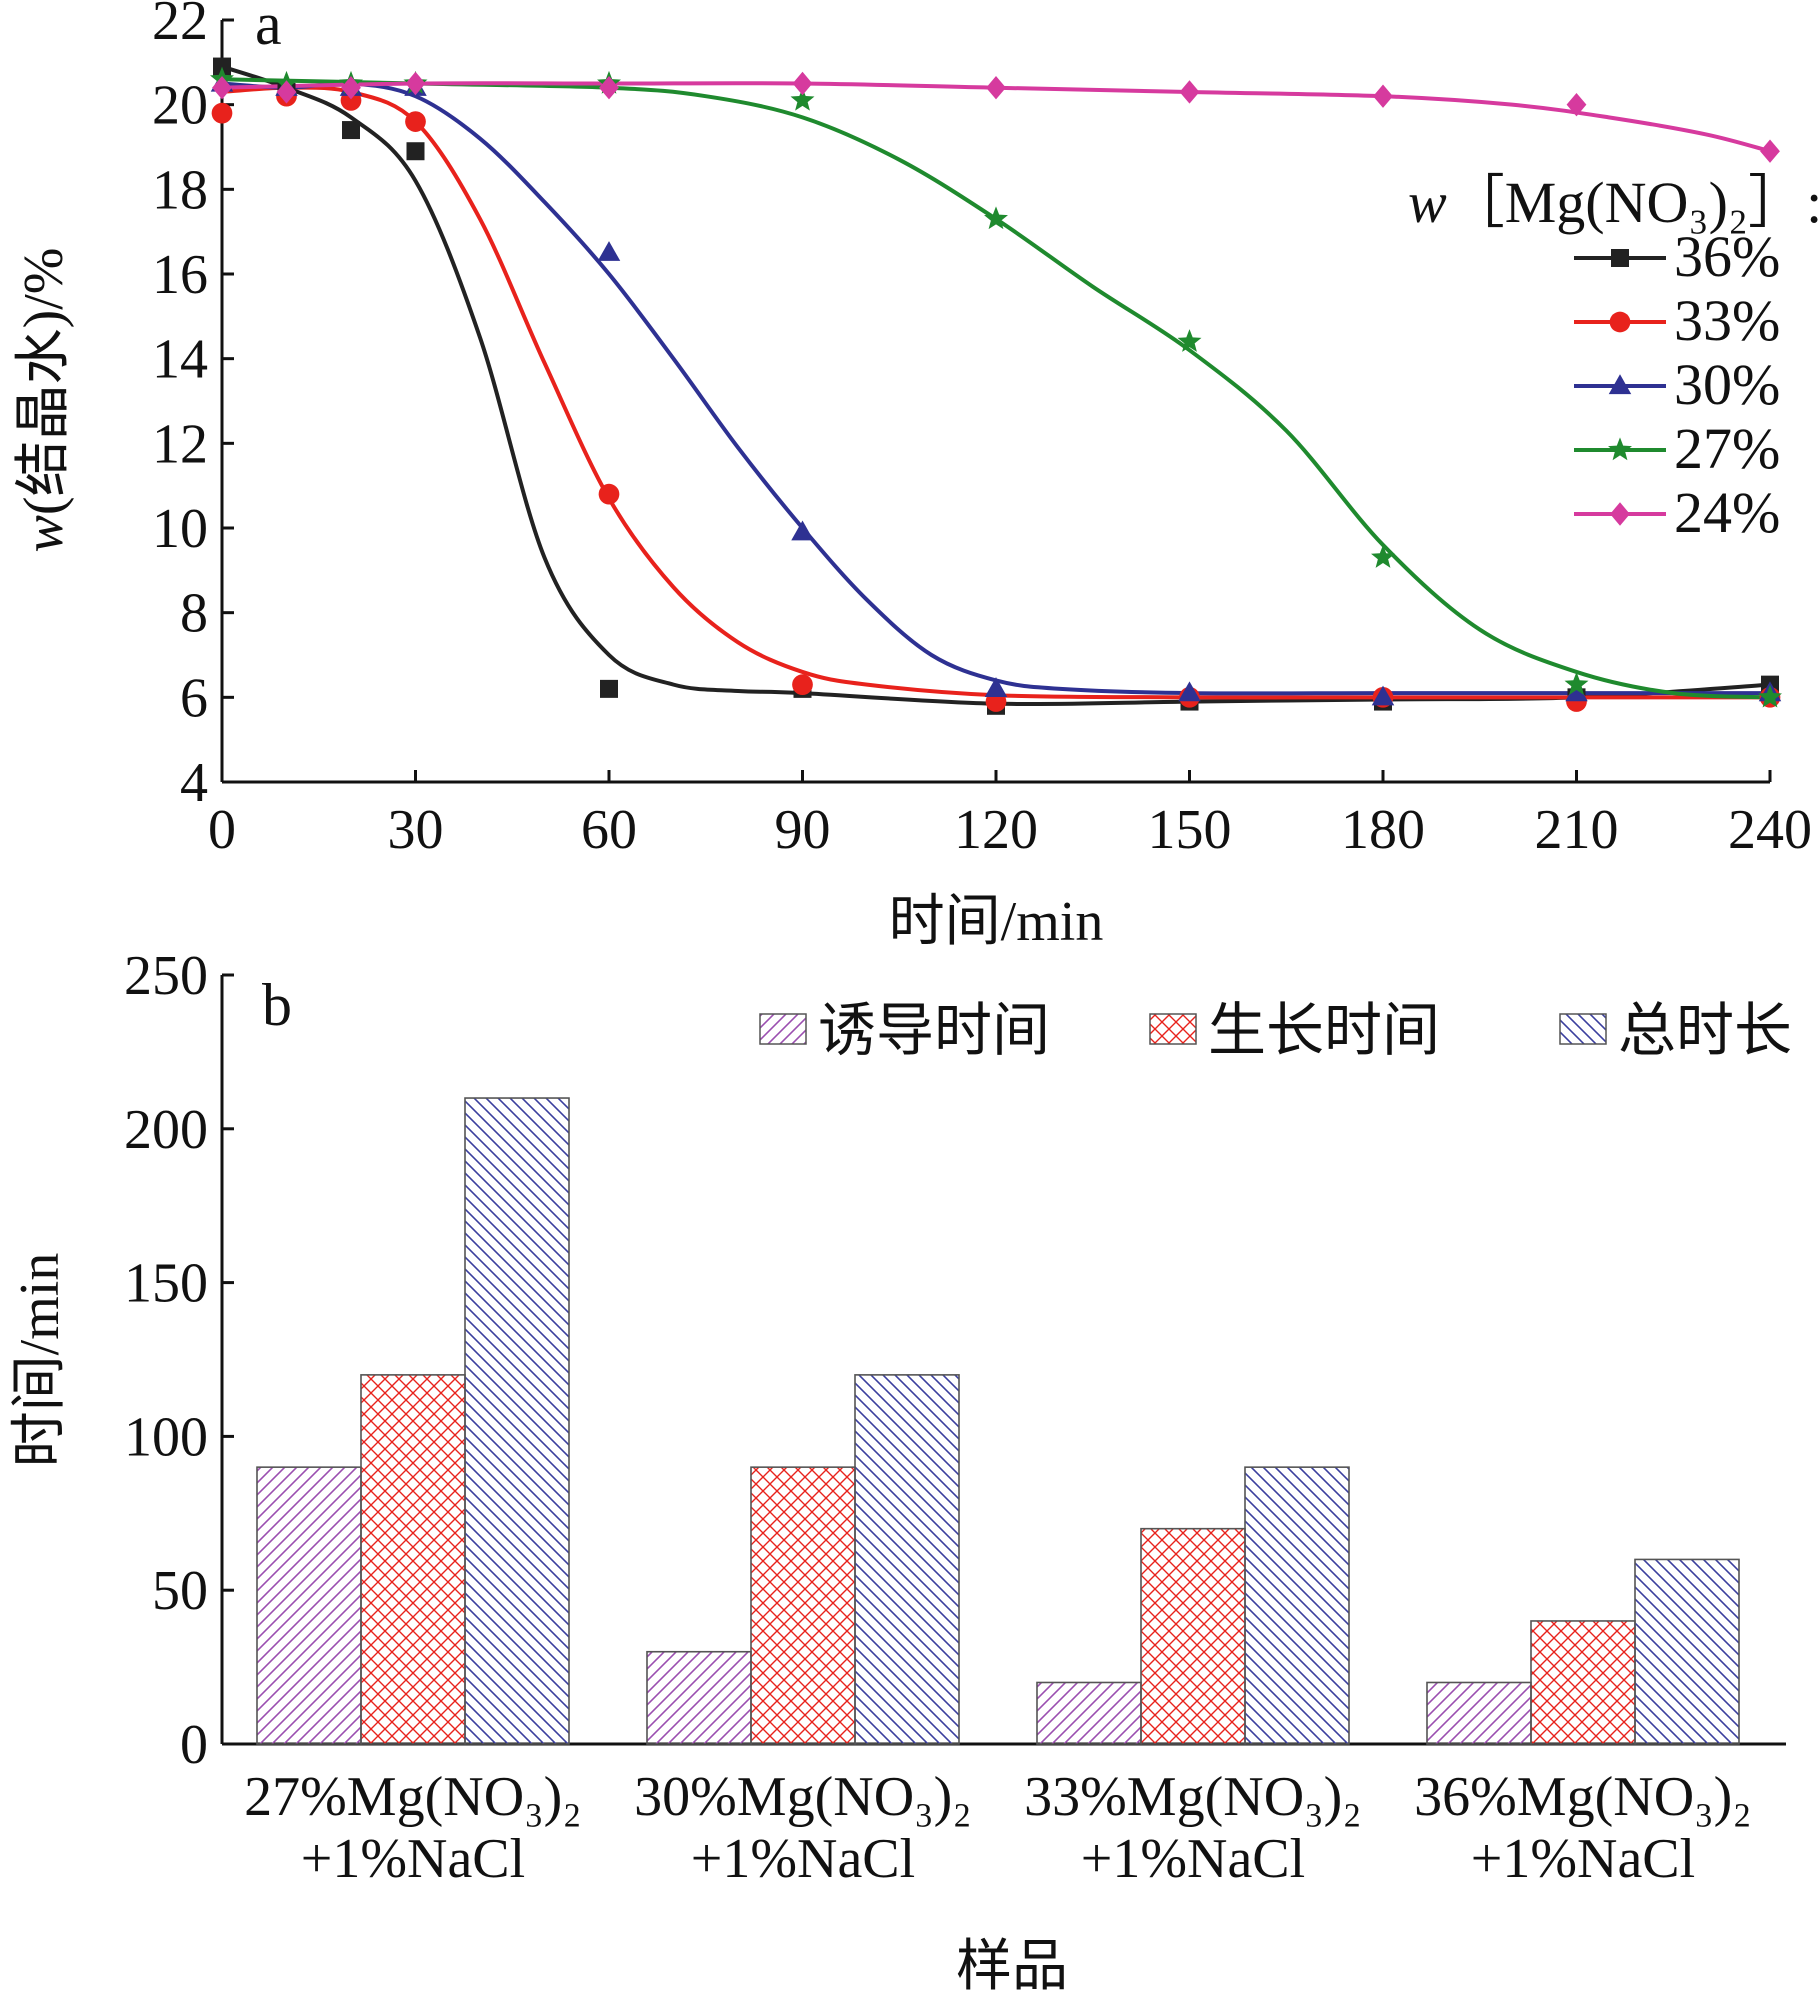  I want to click on x-axis-label-b: 样品, so click(1012, 1967).